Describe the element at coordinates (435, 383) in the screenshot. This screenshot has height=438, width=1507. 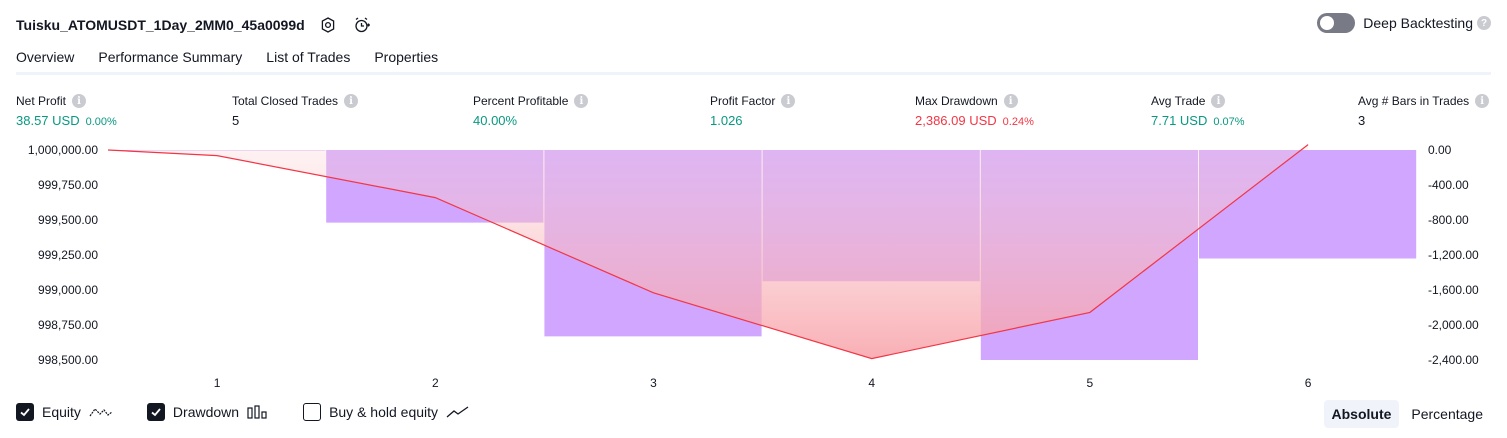
I see `x-axis-tick: 2` at that location.